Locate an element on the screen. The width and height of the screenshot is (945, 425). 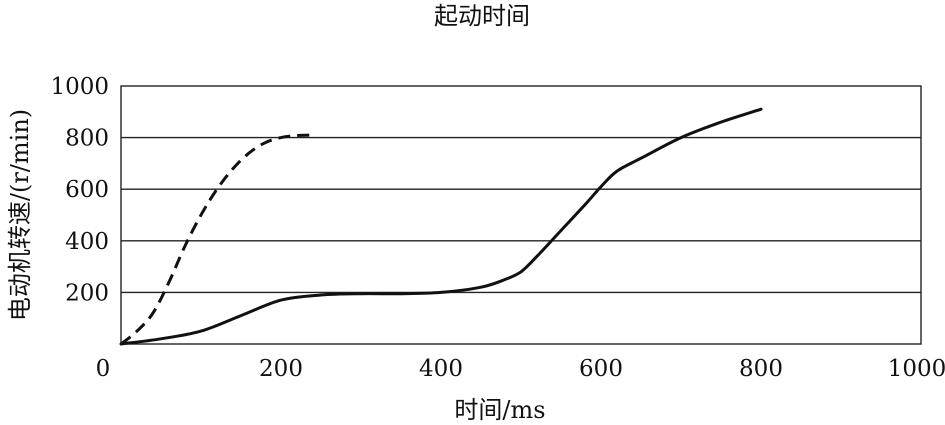
x-tick-label: 0 is located at coordinates (103, 369).